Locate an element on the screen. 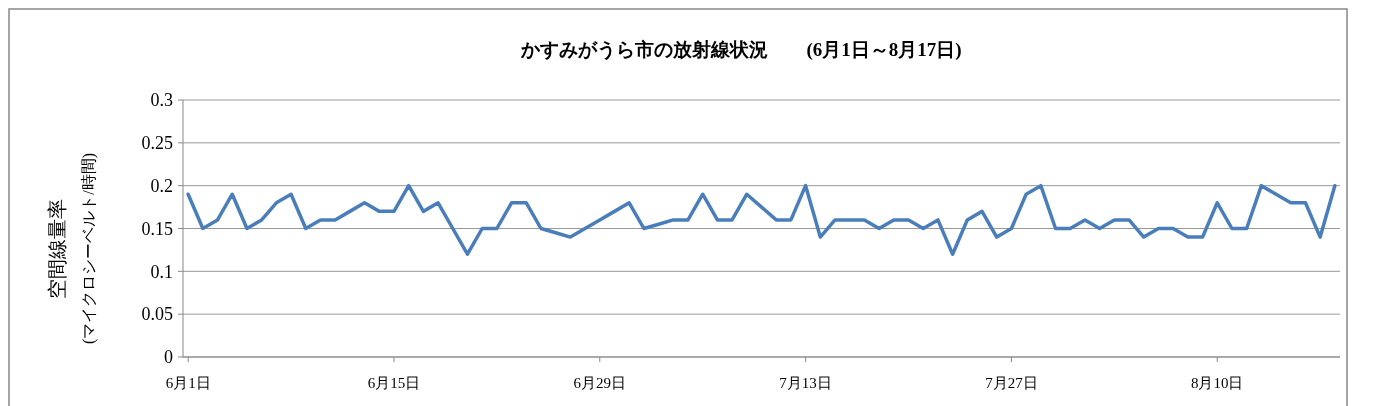 This screenshot has height=406, width=1376. x-tick-label: 6月29日 is located at coordinates (600, 383).